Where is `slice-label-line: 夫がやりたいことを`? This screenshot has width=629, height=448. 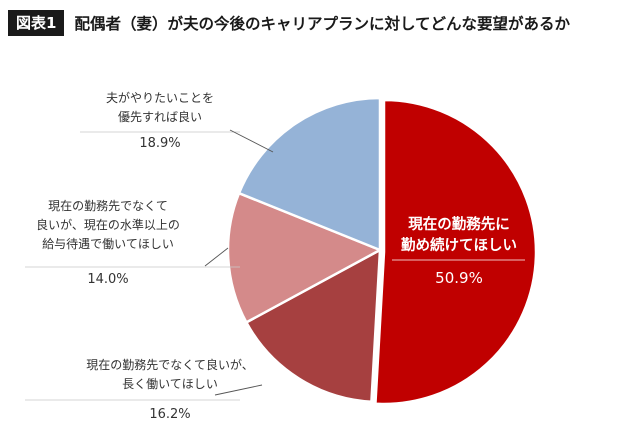 slice-label-line: 夫がやりたいことを is located at coordinates (160, 97).